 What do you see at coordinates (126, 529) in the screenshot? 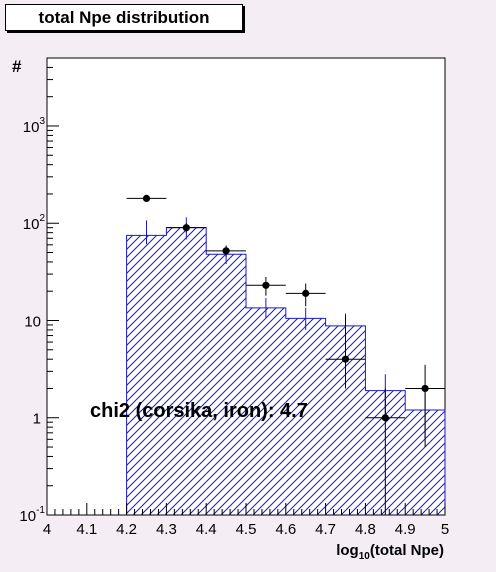
I see `x-tick-label: 4.2` at bounding box center [126, 529].